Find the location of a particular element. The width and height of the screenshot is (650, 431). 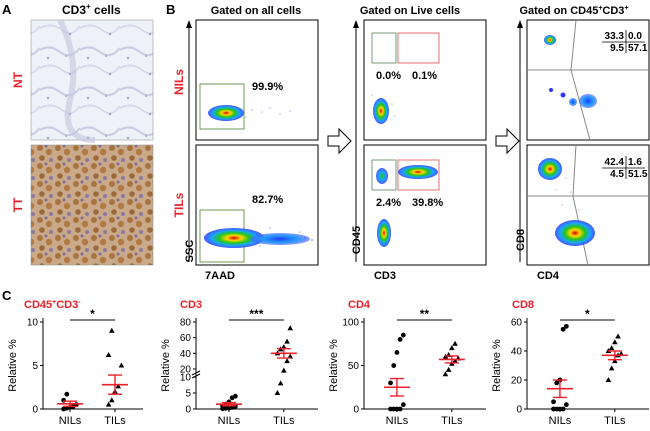

gate-box-cd45neg-tils is located at coordinates (384, 175).